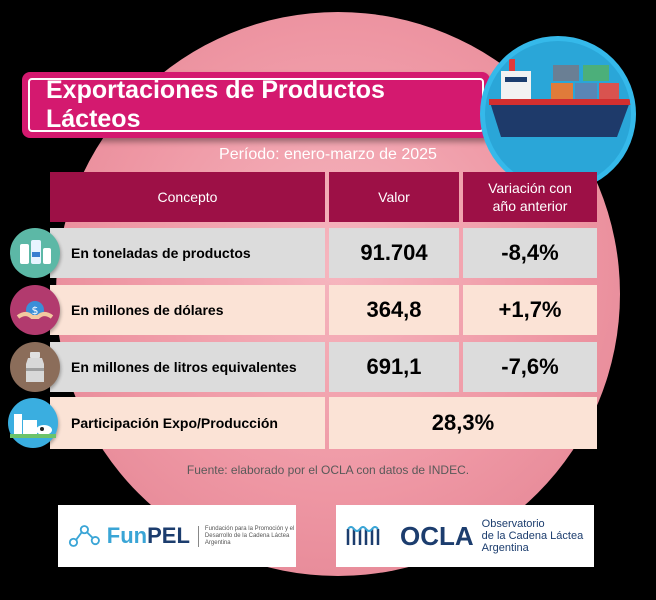 This screenshot has height=600, width=656. I want to click on table-row: En millones de dólares 364,8 +1,7%, so click(323, 310).